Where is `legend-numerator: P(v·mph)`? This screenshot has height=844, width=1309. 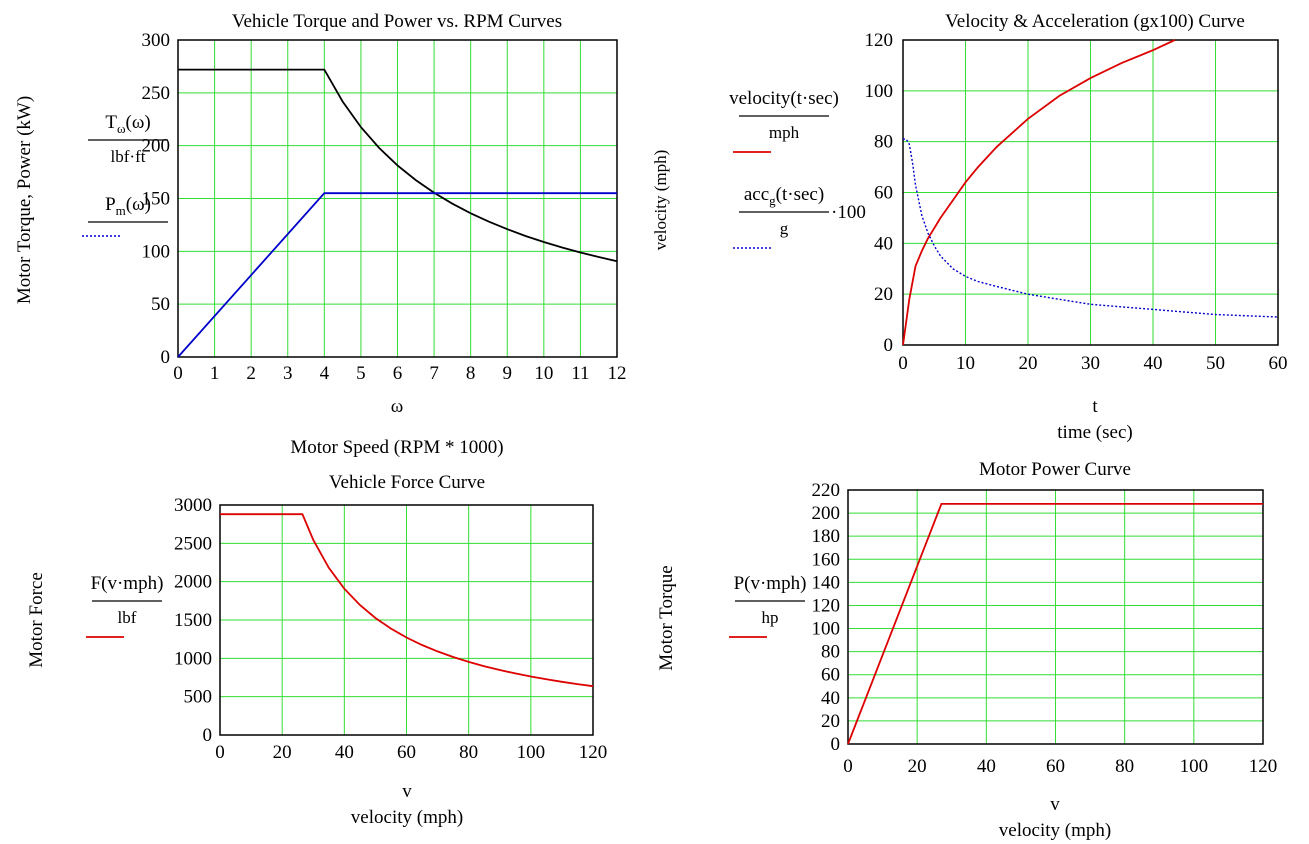 legend-numerator: P(v·mph) is located at coordinates (770, 583).